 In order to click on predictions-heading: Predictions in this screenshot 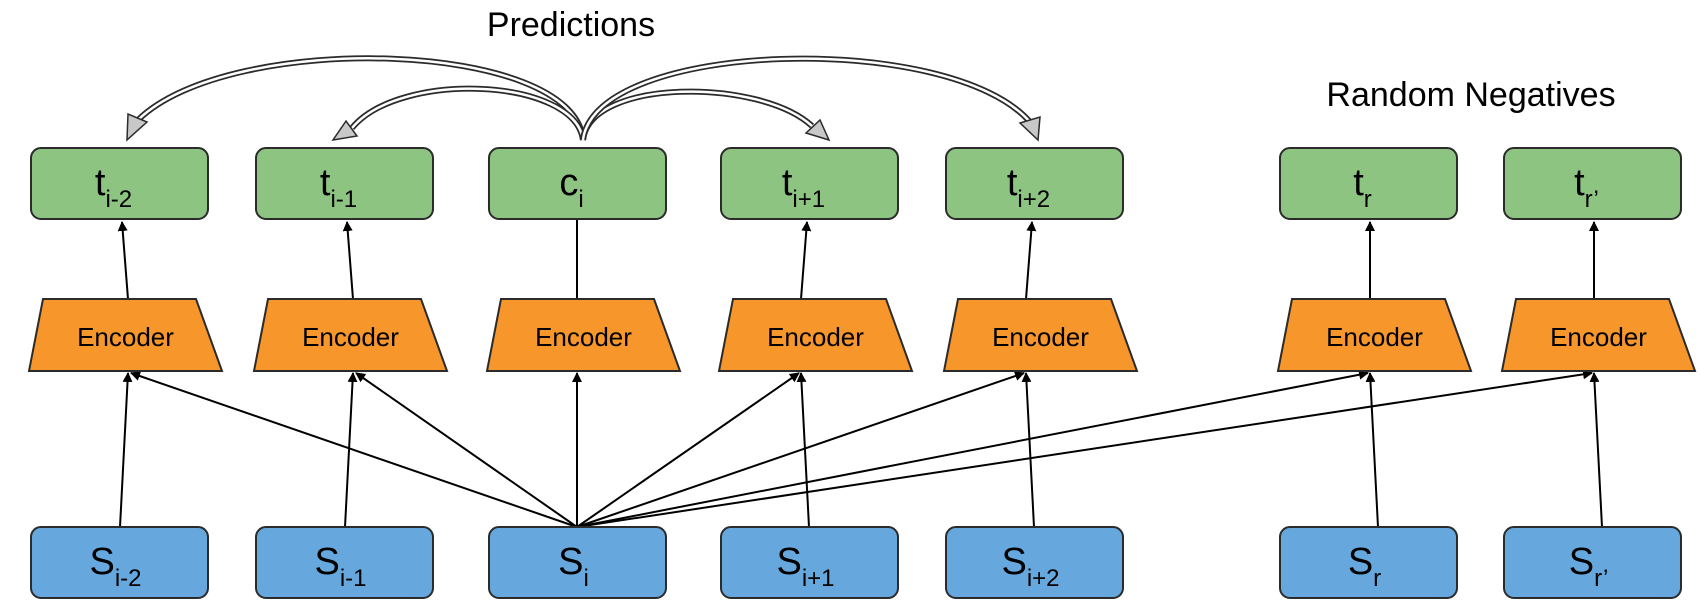, I will do `click(571, 25)`.